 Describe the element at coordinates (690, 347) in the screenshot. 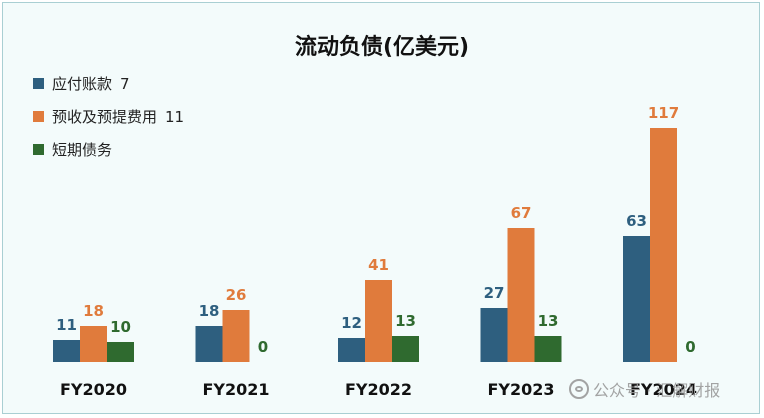

I see `data-label-short-term-debt-fy2024: 0` at that location.